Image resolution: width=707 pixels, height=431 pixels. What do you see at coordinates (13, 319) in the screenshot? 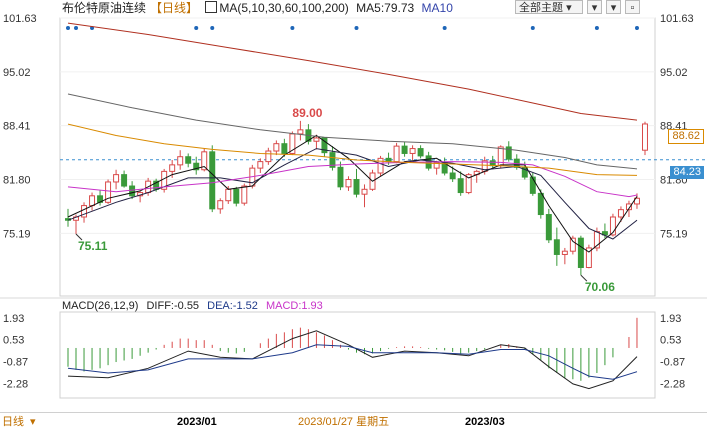
I see `macd-tick-left: 1.93` at bounding box center [13, 319].